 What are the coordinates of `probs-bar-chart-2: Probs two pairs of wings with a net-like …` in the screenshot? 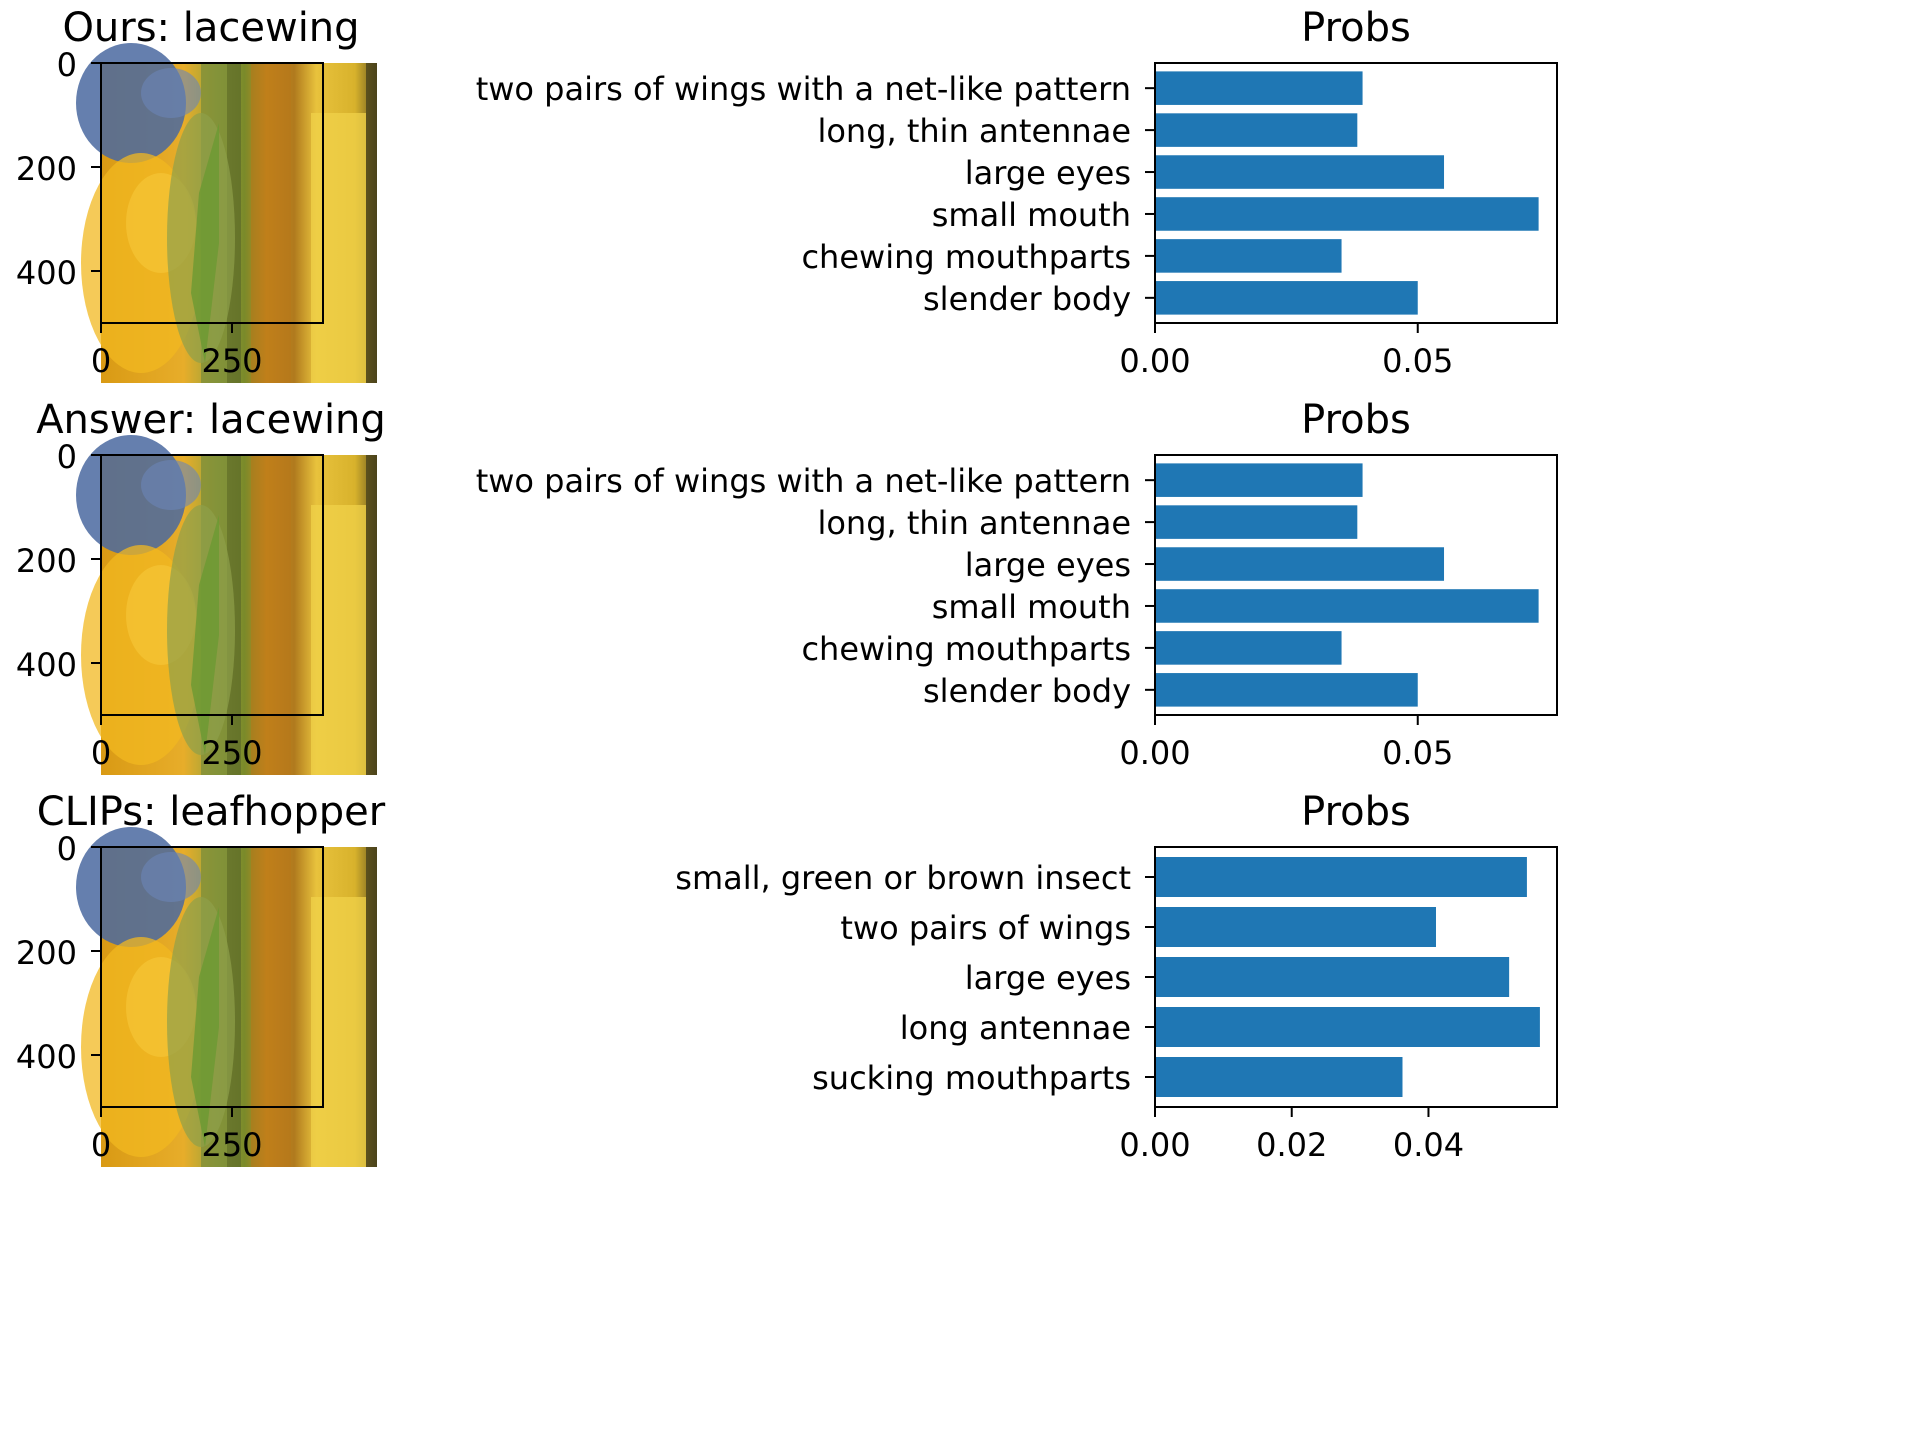 It's located at (1017, 584).